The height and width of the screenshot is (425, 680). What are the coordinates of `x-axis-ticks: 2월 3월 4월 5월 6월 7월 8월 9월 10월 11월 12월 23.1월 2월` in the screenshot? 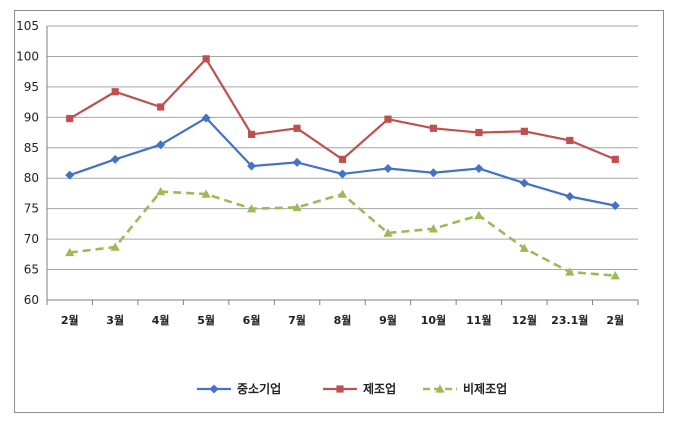 It's located at (342, 313).